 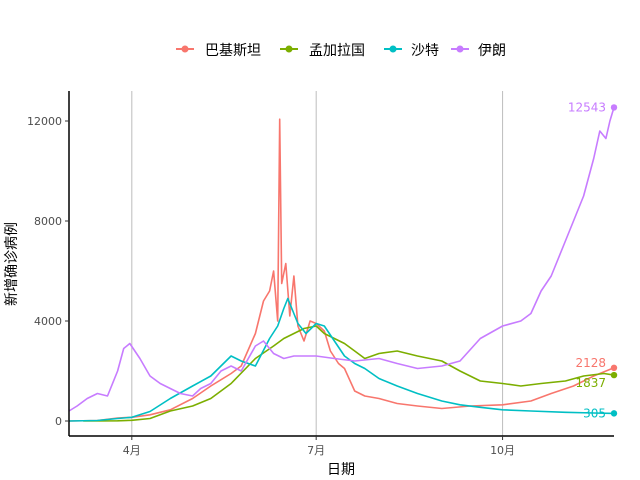 What do you see at coordinates (48, 271) in the screenshot?
I see `y-ticks: 0 4000 8000 12000` at bounding box center [48, 271].